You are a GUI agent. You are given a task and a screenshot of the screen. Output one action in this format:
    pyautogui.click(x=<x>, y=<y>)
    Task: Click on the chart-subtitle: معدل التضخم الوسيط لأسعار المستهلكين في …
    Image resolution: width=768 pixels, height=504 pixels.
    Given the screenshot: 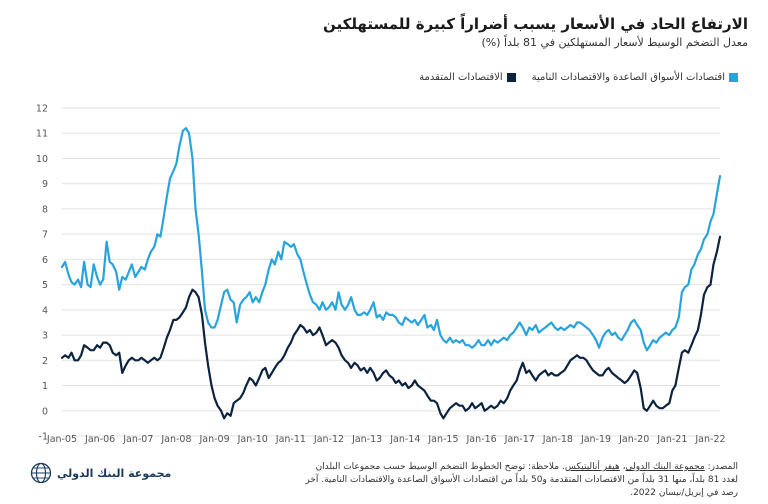 What is the action you would take?
    pyautogui.click(x=614, y=42)
    